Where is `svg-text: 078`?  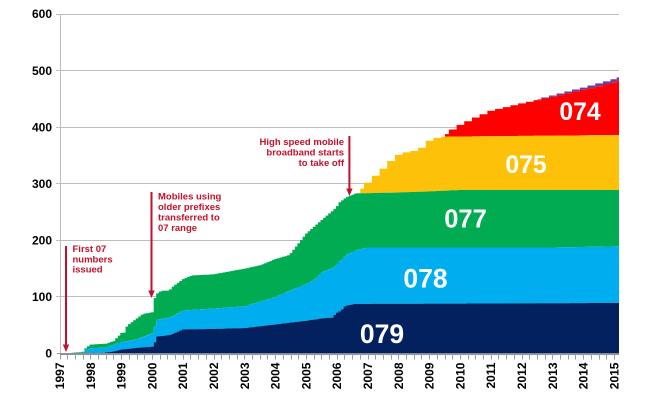 svg-text: 078 is located at coordinates (425, 279).